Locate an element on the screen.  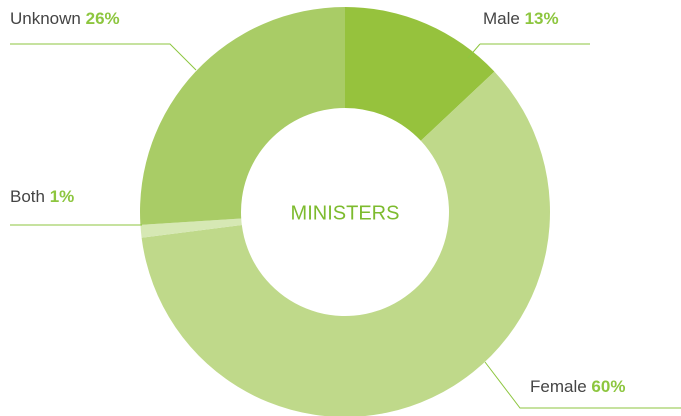
slice-label: Male 13% is located at coordinates (521, 18).